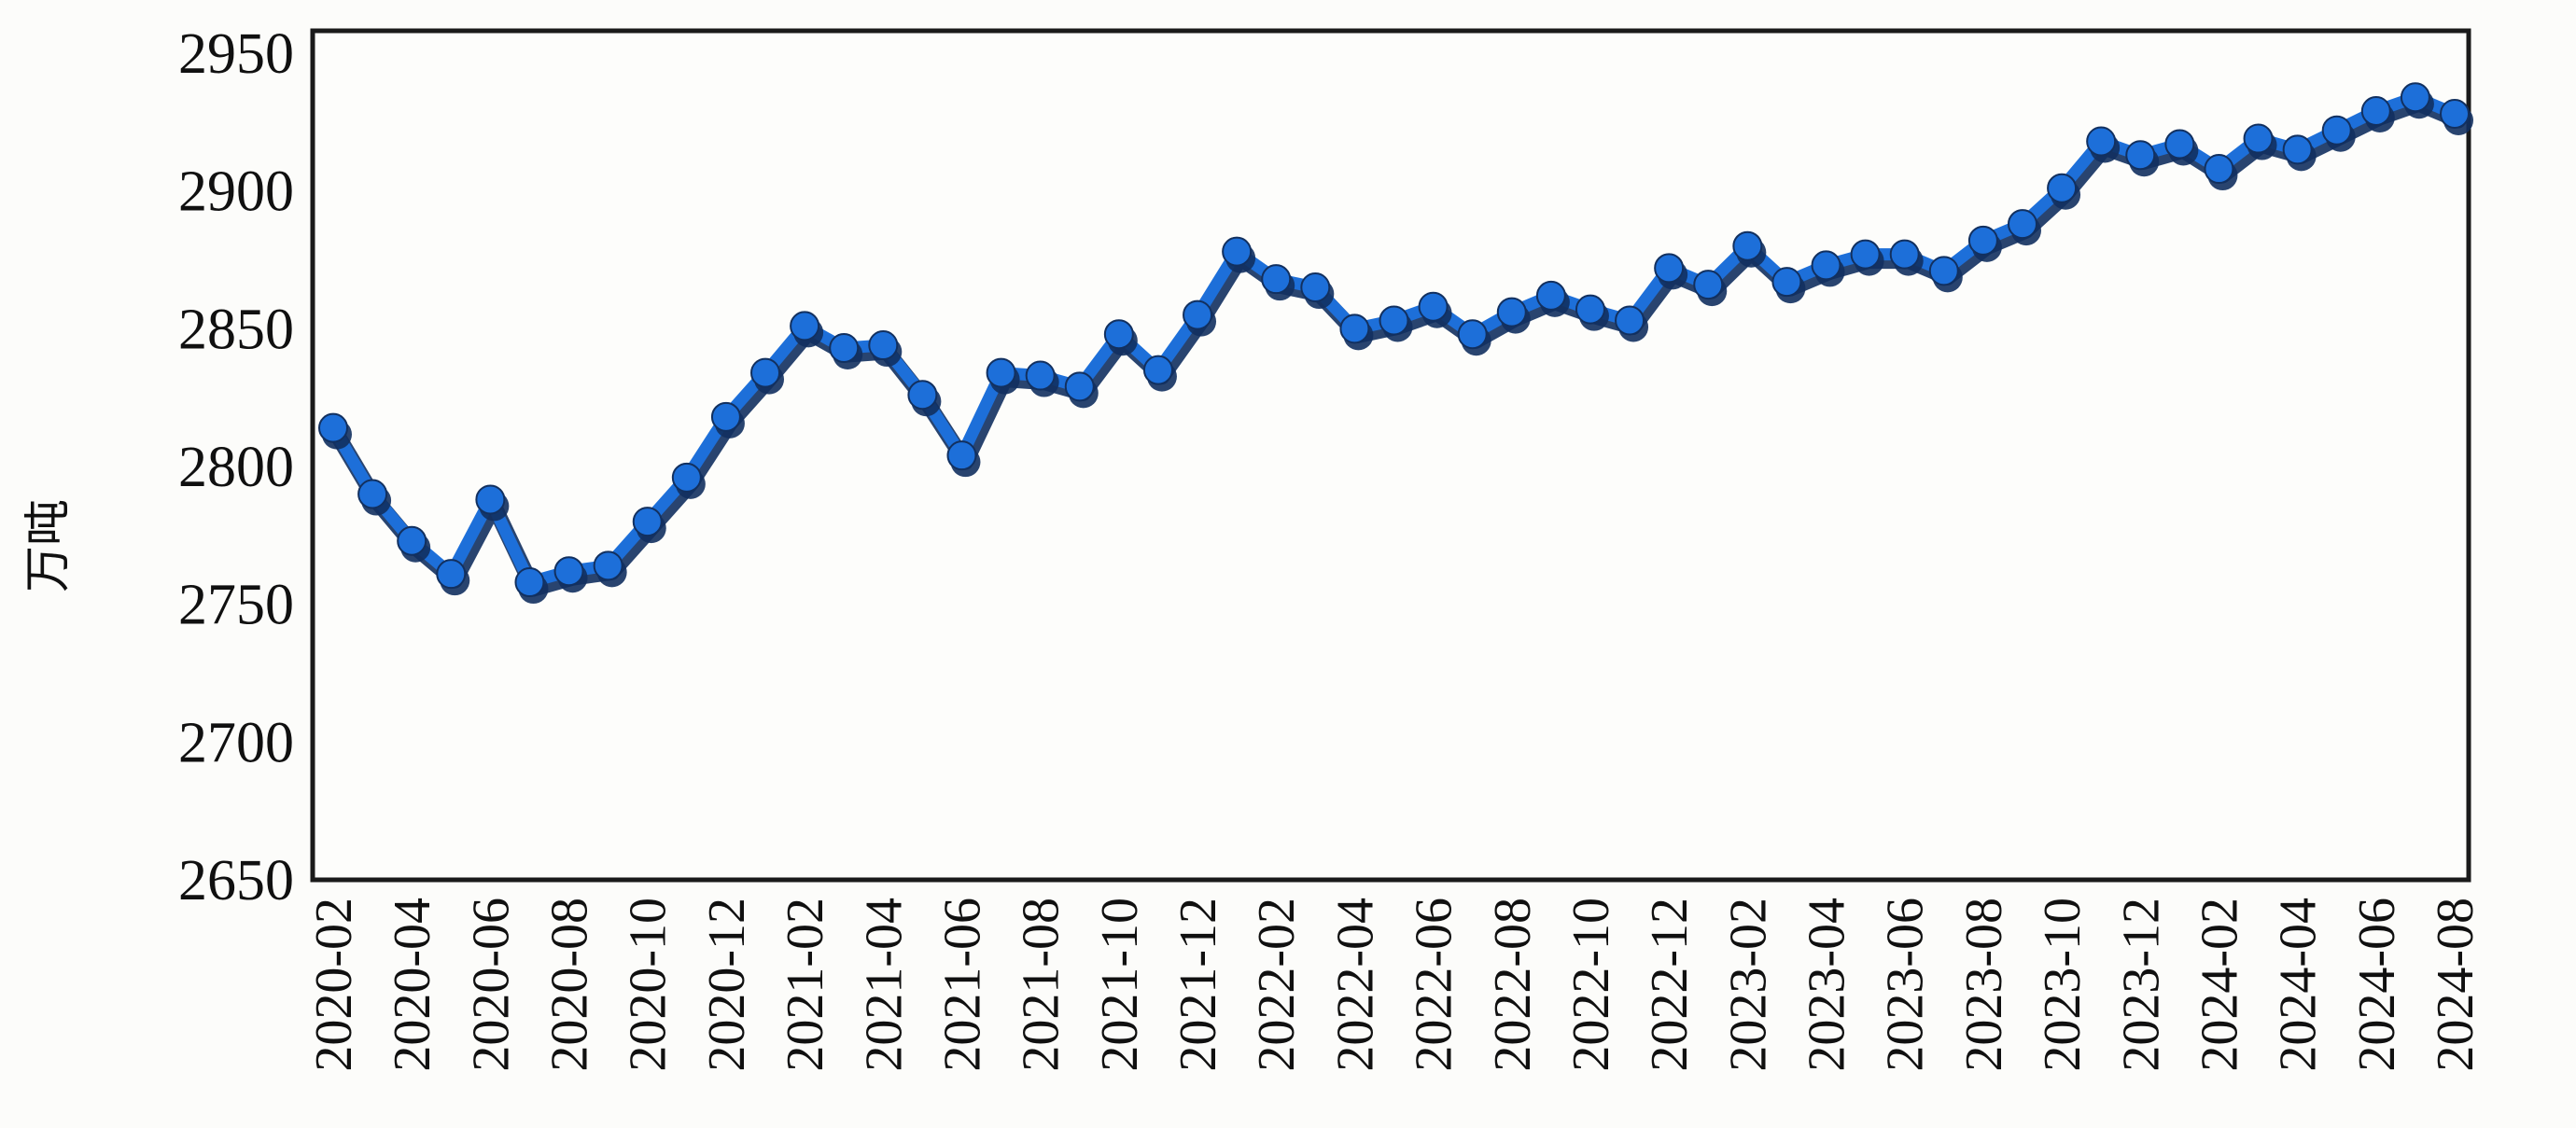 This screenshot has width=2576, height=1128. I want to click on y-axis-unit-label: 万吨, so click(48, 546).